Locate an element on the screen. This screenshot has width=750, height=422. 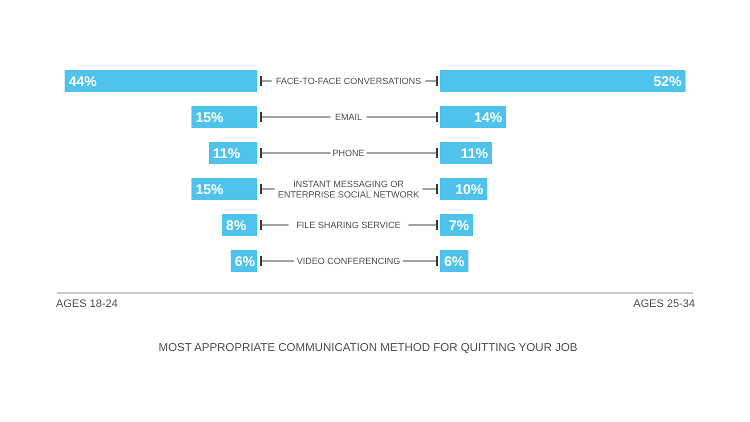
x-axis-title: AGES 25-34 is located at coordinates (664, 304).